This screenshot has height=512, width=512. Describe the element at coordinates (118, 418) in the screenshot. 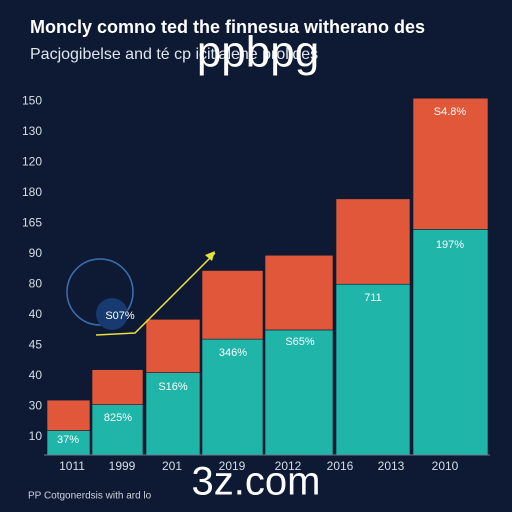

I see `annotation: 825%` at that location.